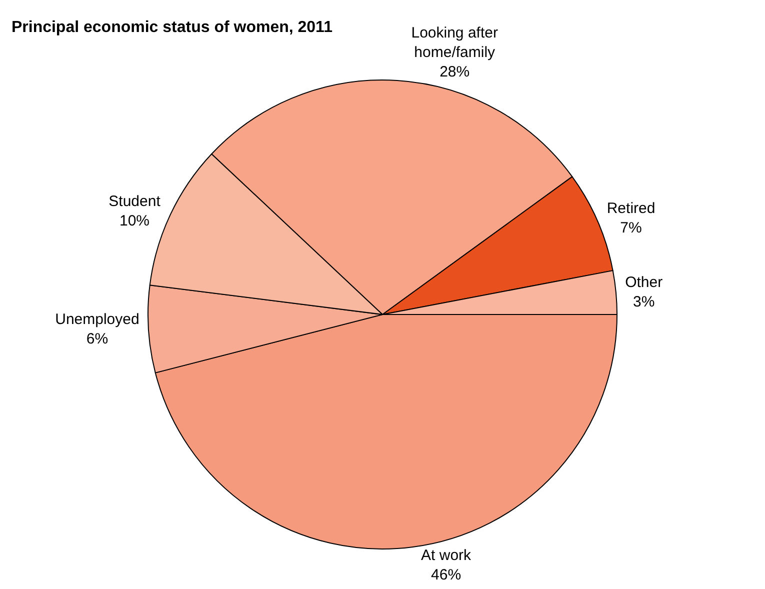 This screenshot has width=765, height=589. Describe the element at coordinates (644, 302) in the screenshot. I see `data-label: 3%` at that location.